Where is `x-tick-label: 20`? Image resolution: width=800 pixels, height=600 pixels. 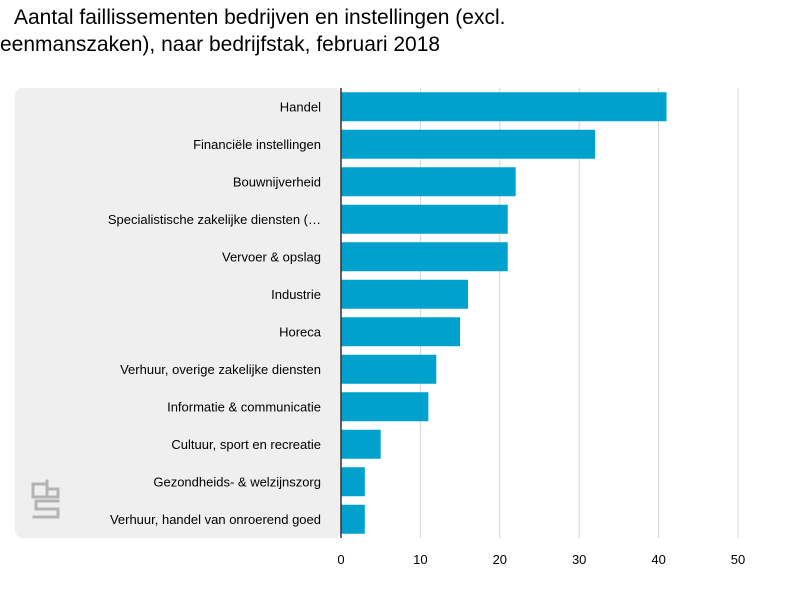
x-tick-label: 20 is located at coordinates (500, 559).